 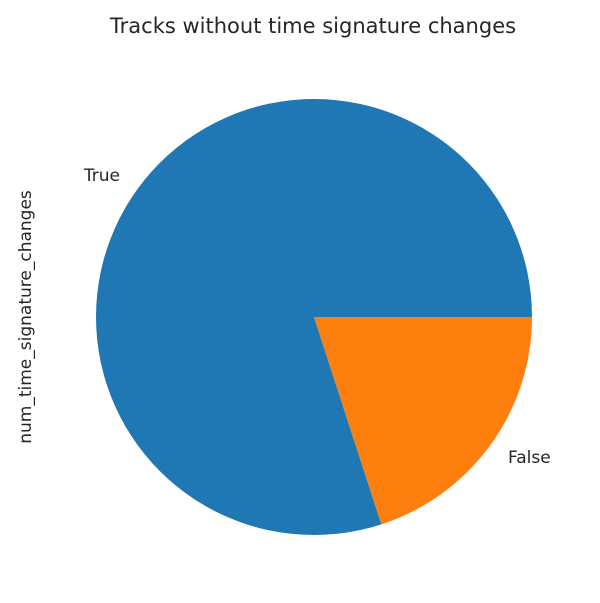 What do you see at coordinates (26, 317) in the screenshot?
I see `y-axis-label: num_time_signature_changes` at bounding box center [26, 317].